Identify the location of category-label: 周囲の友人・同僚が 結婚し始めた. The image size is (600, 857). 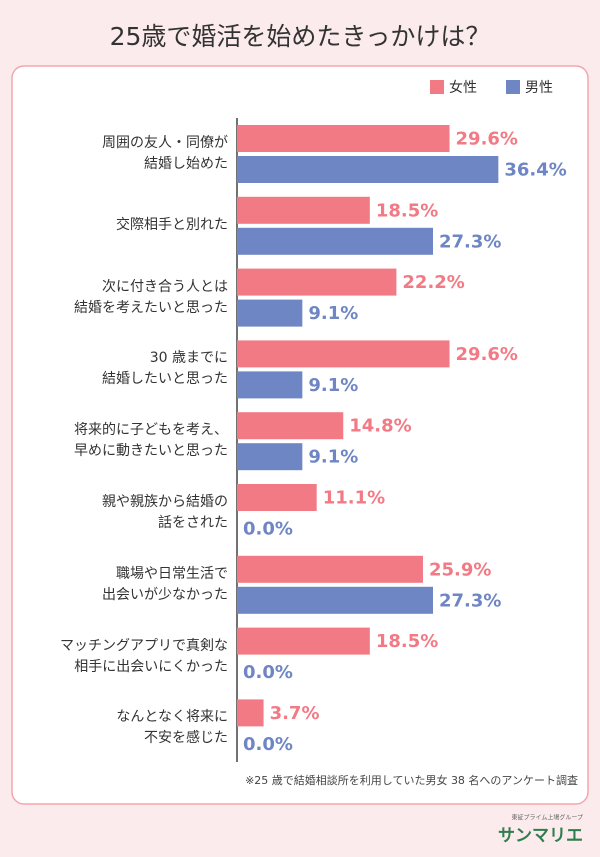
(165, 153).